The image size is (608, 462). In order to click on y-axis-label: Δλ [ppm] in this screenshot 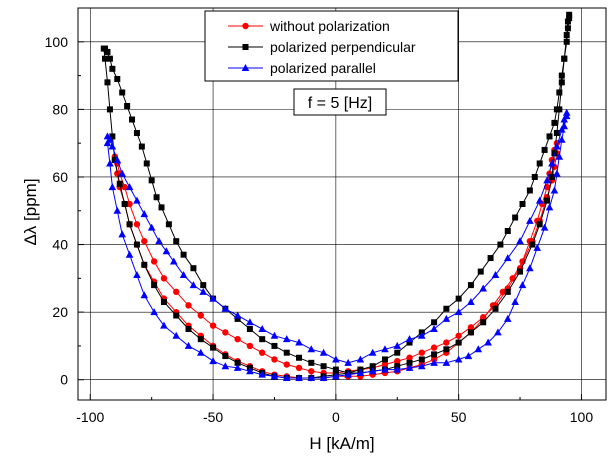, I will do `click(30, 211)`.